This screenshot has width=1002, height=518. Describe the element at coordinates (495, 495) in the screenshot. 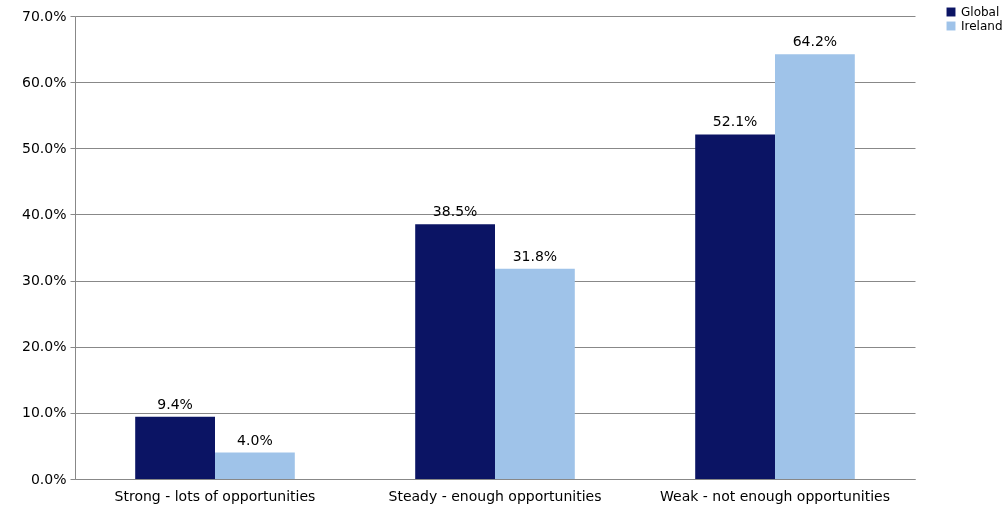

I see `x-tick-label: Steady - enough opportunities` at that location.